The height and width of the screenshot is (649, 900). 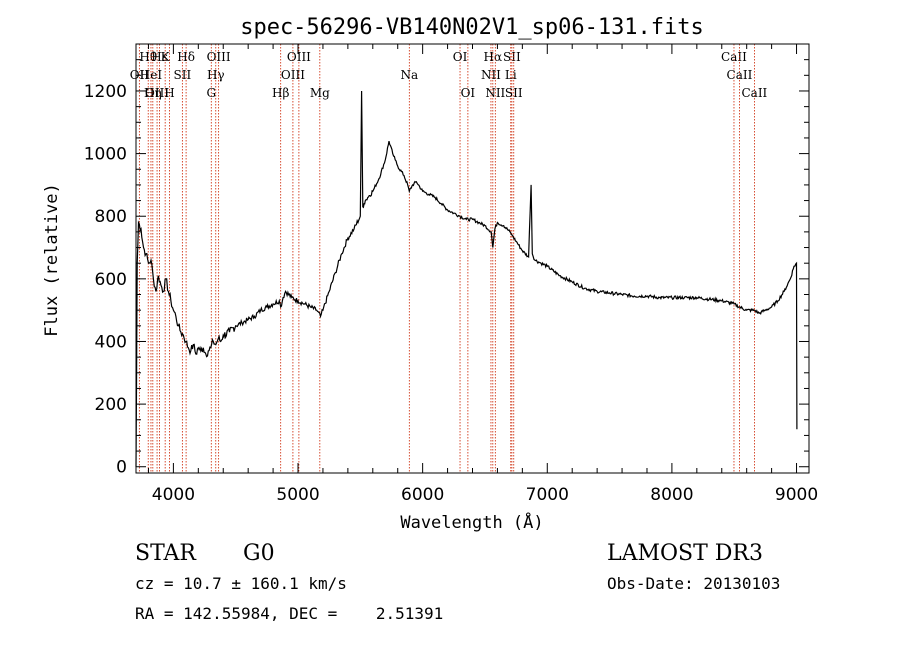 What do you see at coordinates (471, 522) in the screenshot?
I see `x-axis-label: Wavelength (Å)` at bounding box center [471, 522].